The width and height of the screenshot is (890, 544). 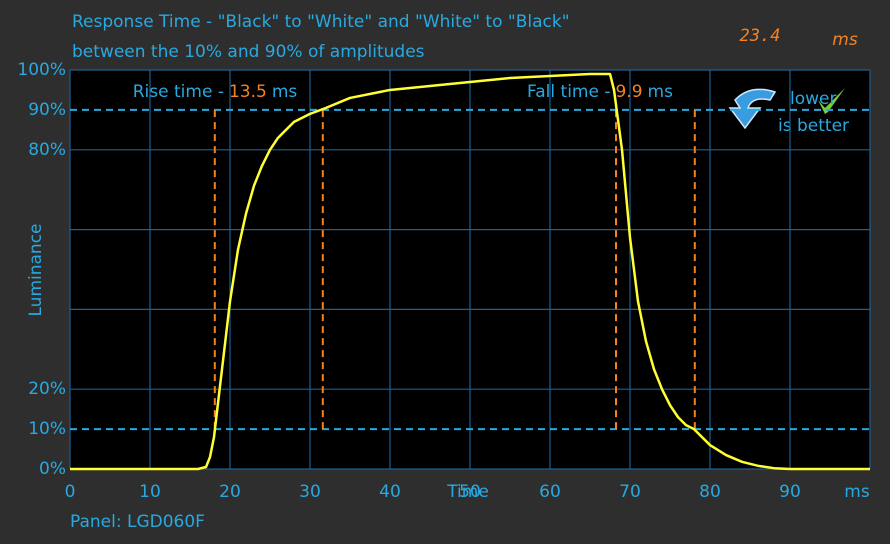 What do you see at coordinates (630, 492) in the screenshot?
I see `x-tick-label: 70` at bounding box center [630, 492].